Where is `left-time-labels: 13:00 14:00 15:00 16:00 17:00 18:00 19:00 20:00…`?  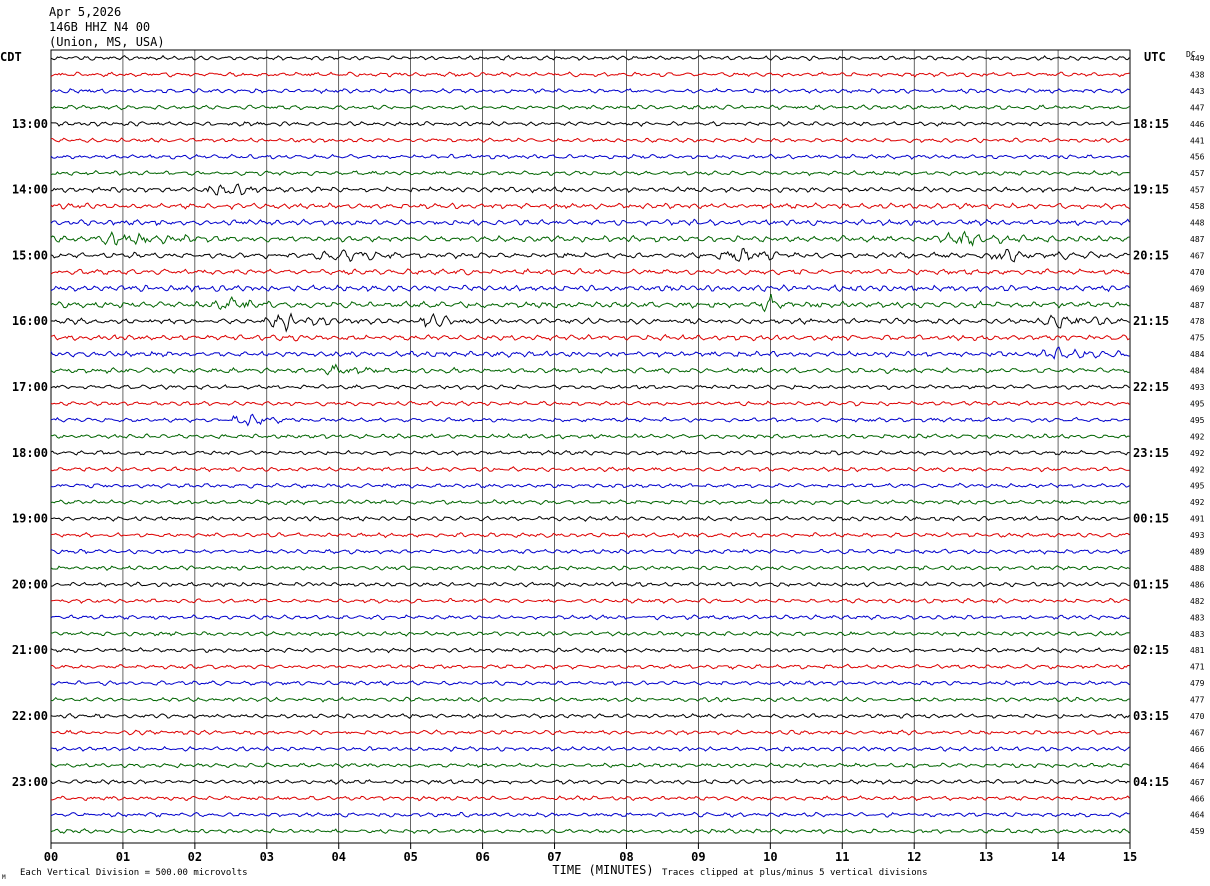 left-time-labels: 13:00 14:00 15:00 16:00 17:00 18:00 19:00 20:00… is located at coordinates (30, 453).